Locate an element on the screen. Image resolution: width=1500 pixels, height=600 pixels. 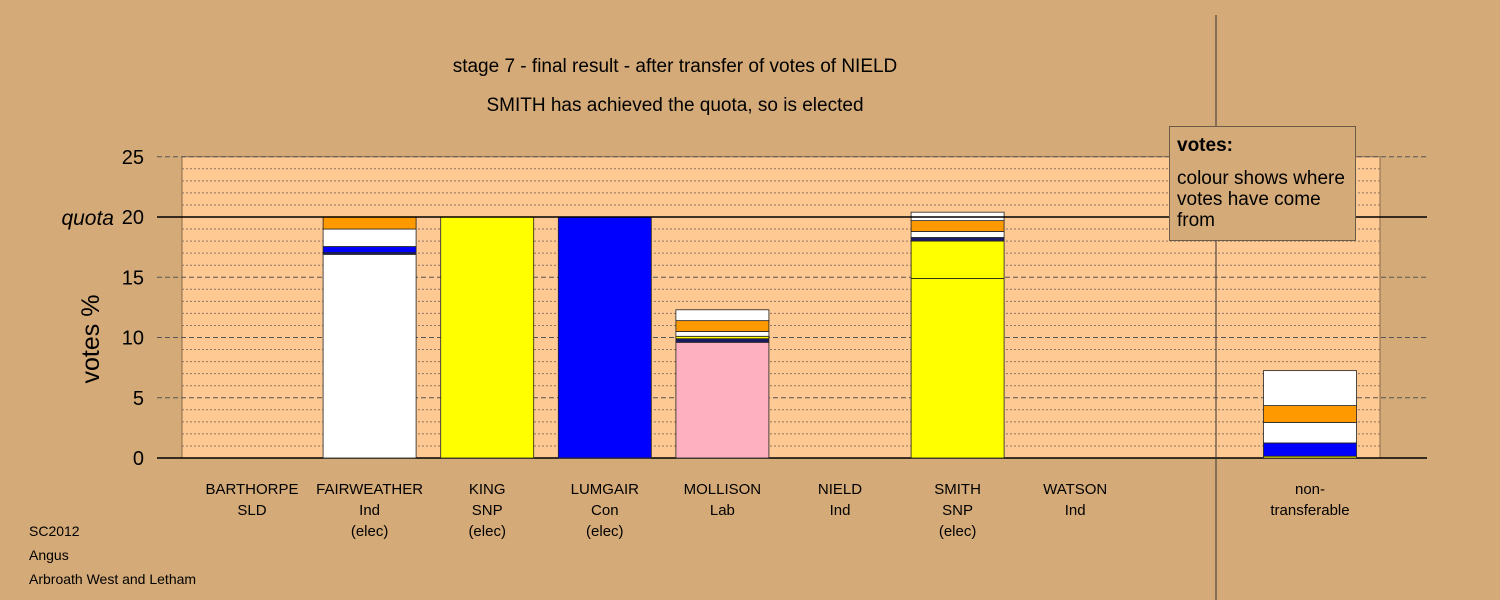
legend-title: votes: is located at coordinates (1205, 145).